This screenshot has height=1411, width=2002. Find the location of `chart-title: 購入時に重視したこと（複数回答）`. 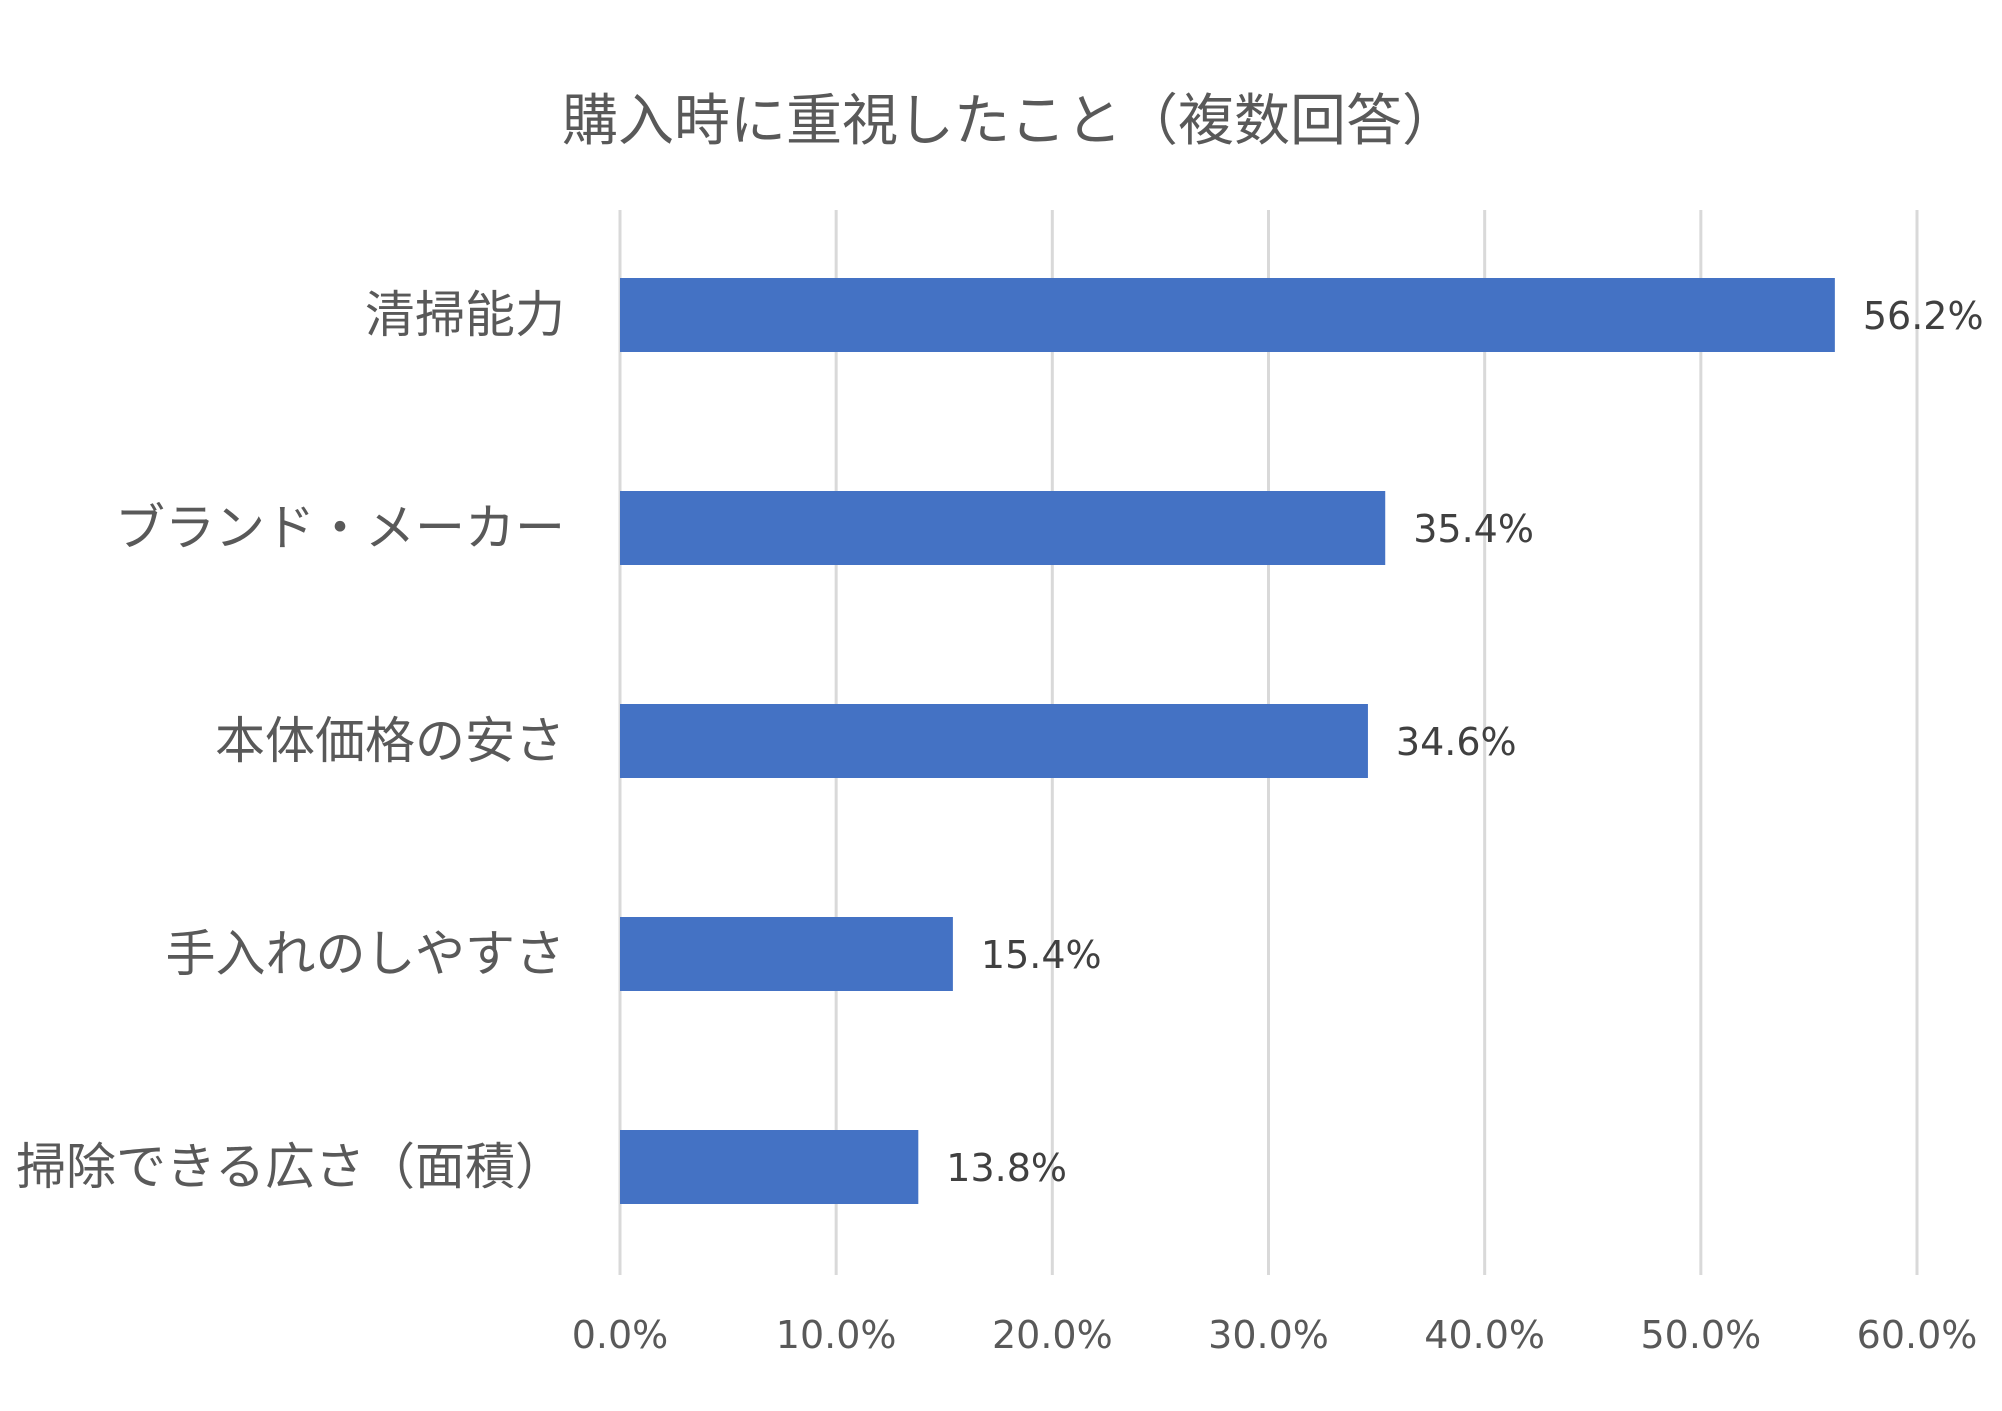

chart-title: 購入時に重視したこと（複数回答） is located at coordinates (1010, 121).